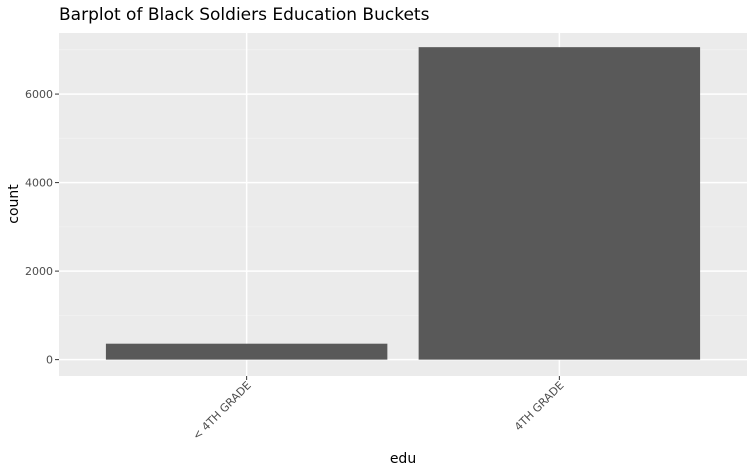  I want to click on y-axis-ticks: 0 2000 4000 6000, so click(42, 227).